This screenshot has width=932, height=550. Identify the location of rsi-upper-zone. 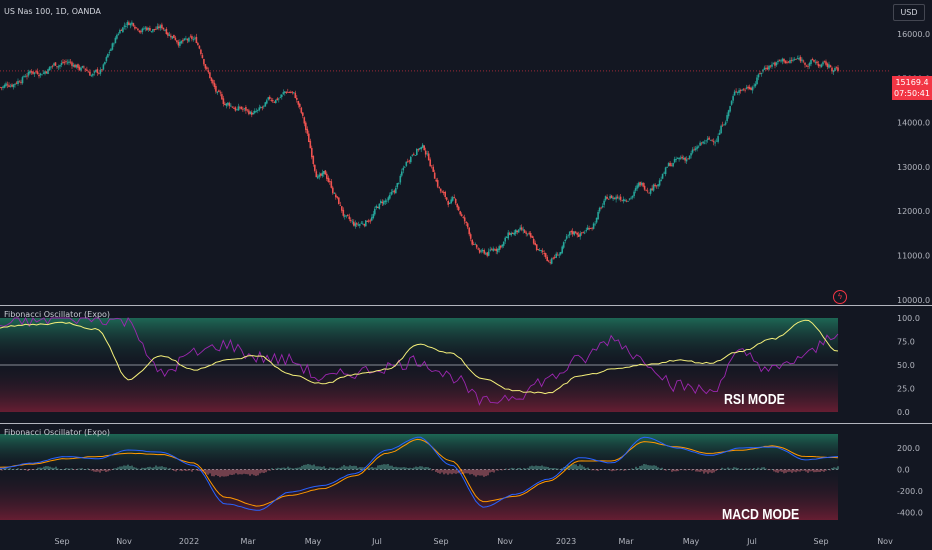
(419, 341).